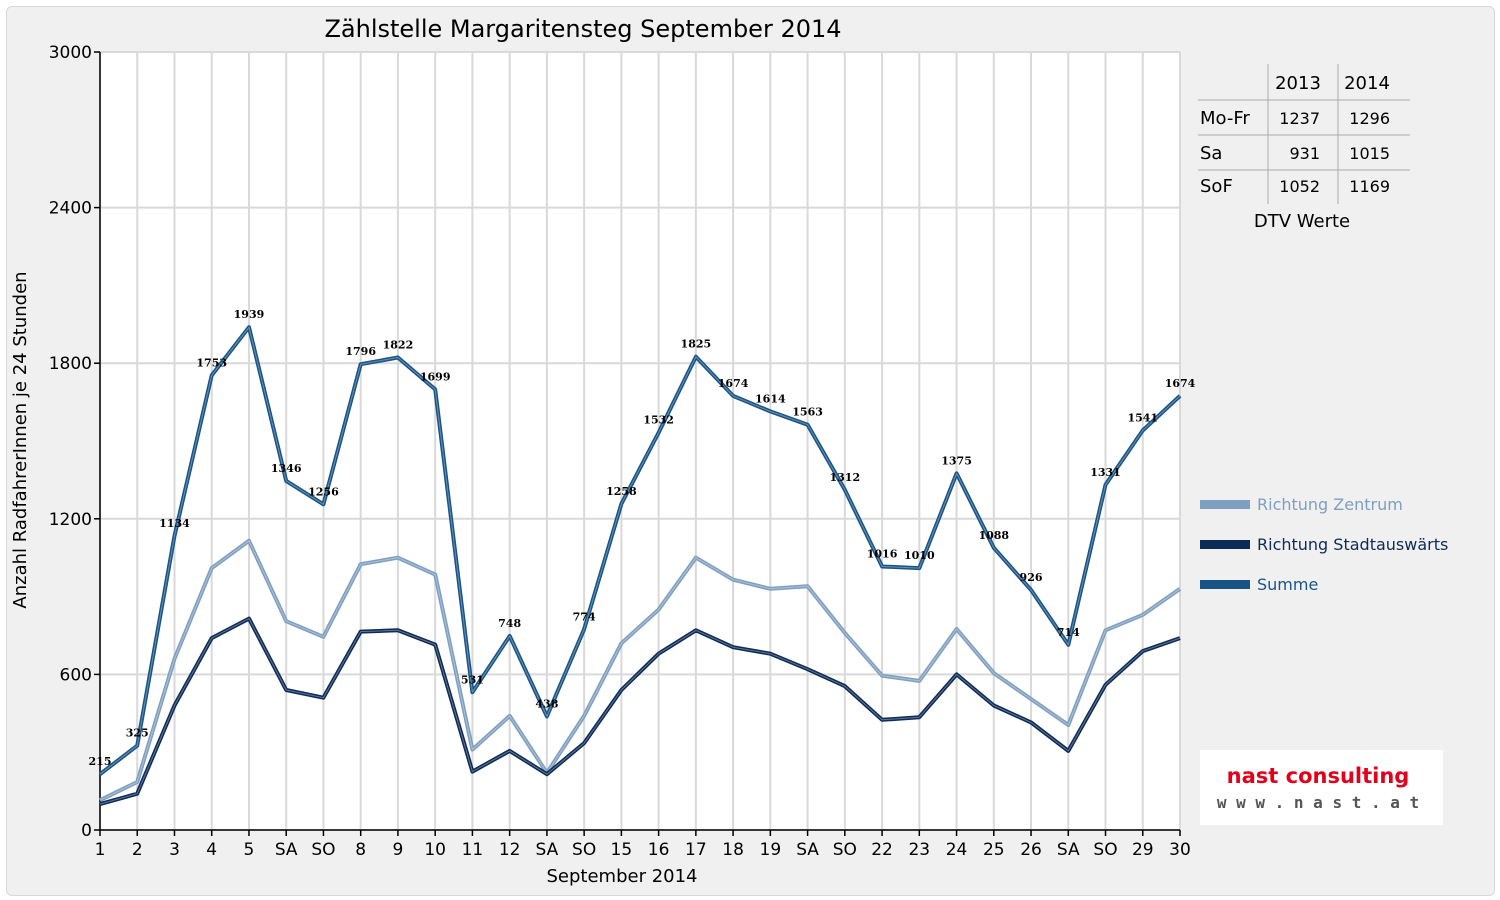 The width and height of the screenshot is (1500, 900). What do you see at coordinates (1369, 186) in the screenshot?
I see `dtv-value: 1169` at bounding box center [1369, 186].